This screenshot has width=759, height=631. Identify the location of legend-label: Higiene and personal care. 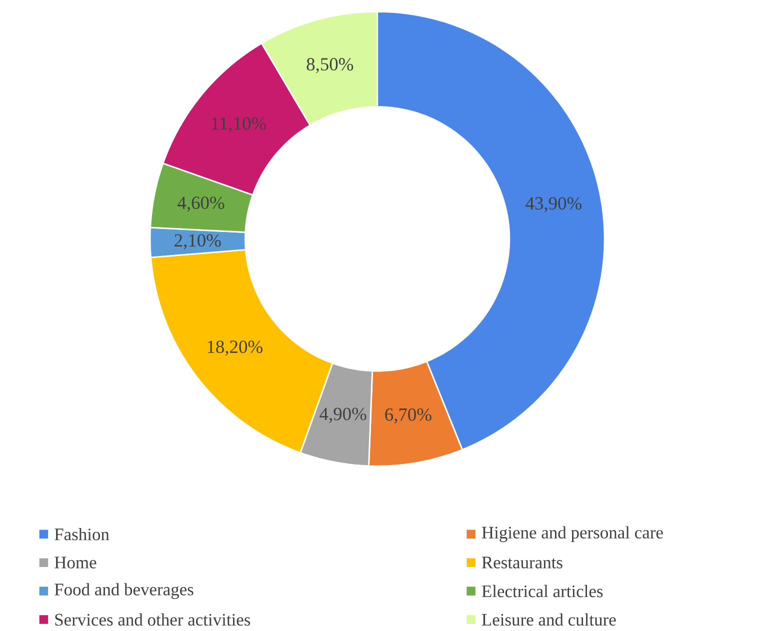
(572, 534).